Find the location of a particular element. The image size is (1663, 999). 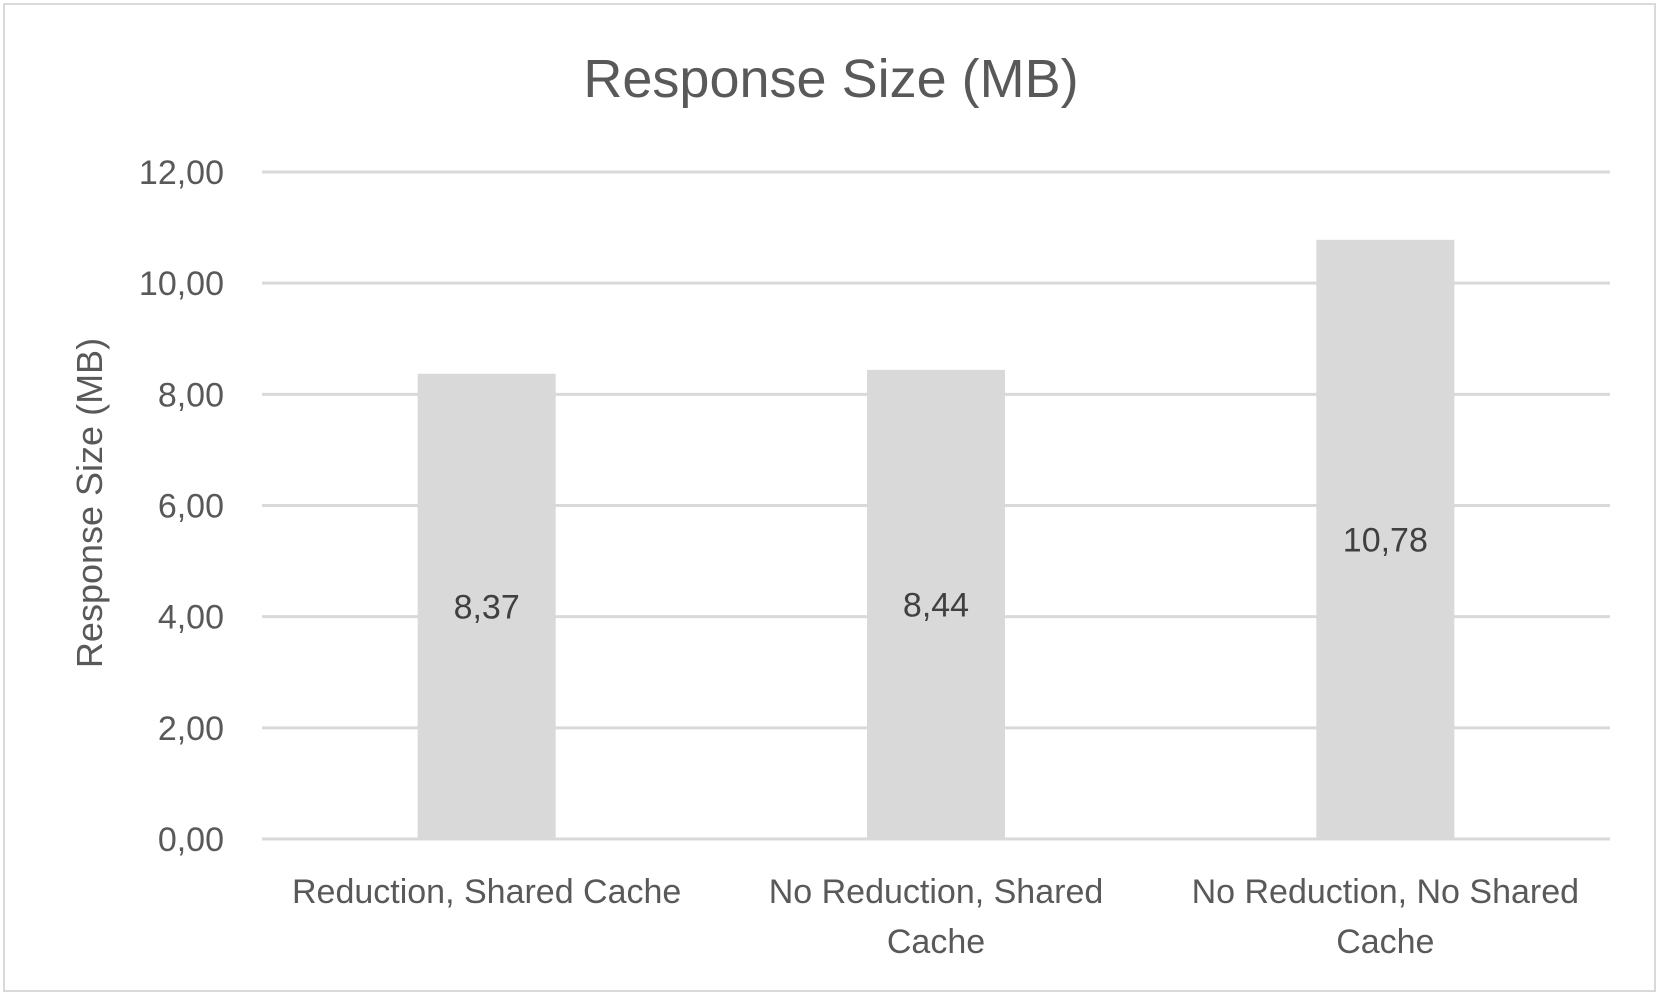

chart-title: Response Size (MB) is located at coordinates (830, 79).